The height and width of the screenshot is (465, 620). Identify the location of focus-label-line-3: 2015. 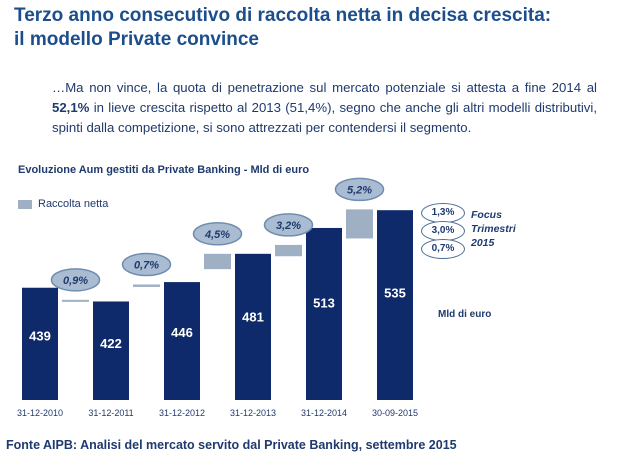
(483, 243).